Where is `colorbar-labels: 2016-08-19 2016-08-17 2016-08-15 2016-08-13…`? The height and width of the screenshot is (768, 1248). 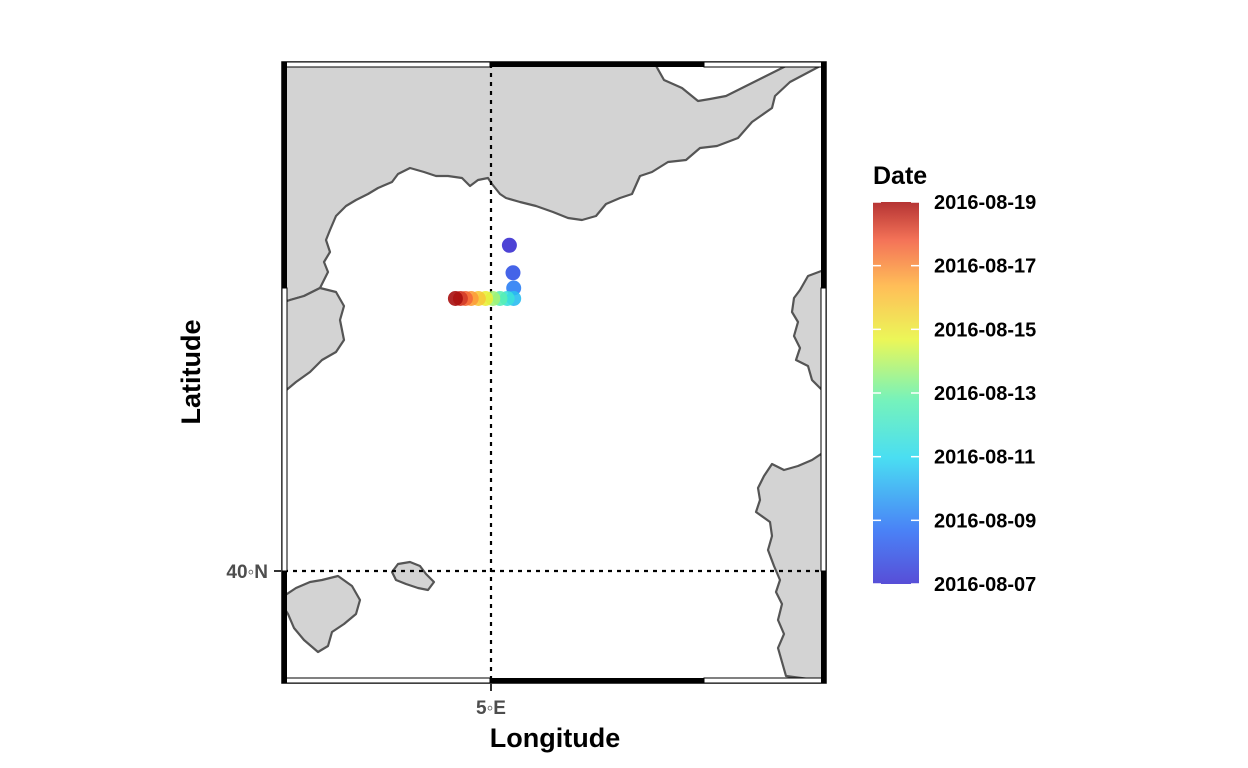
colorbar-labels: 2016-08-19 2016-08-17 2016-08-15 2016-08-13… is located at coordinates (985, 394).